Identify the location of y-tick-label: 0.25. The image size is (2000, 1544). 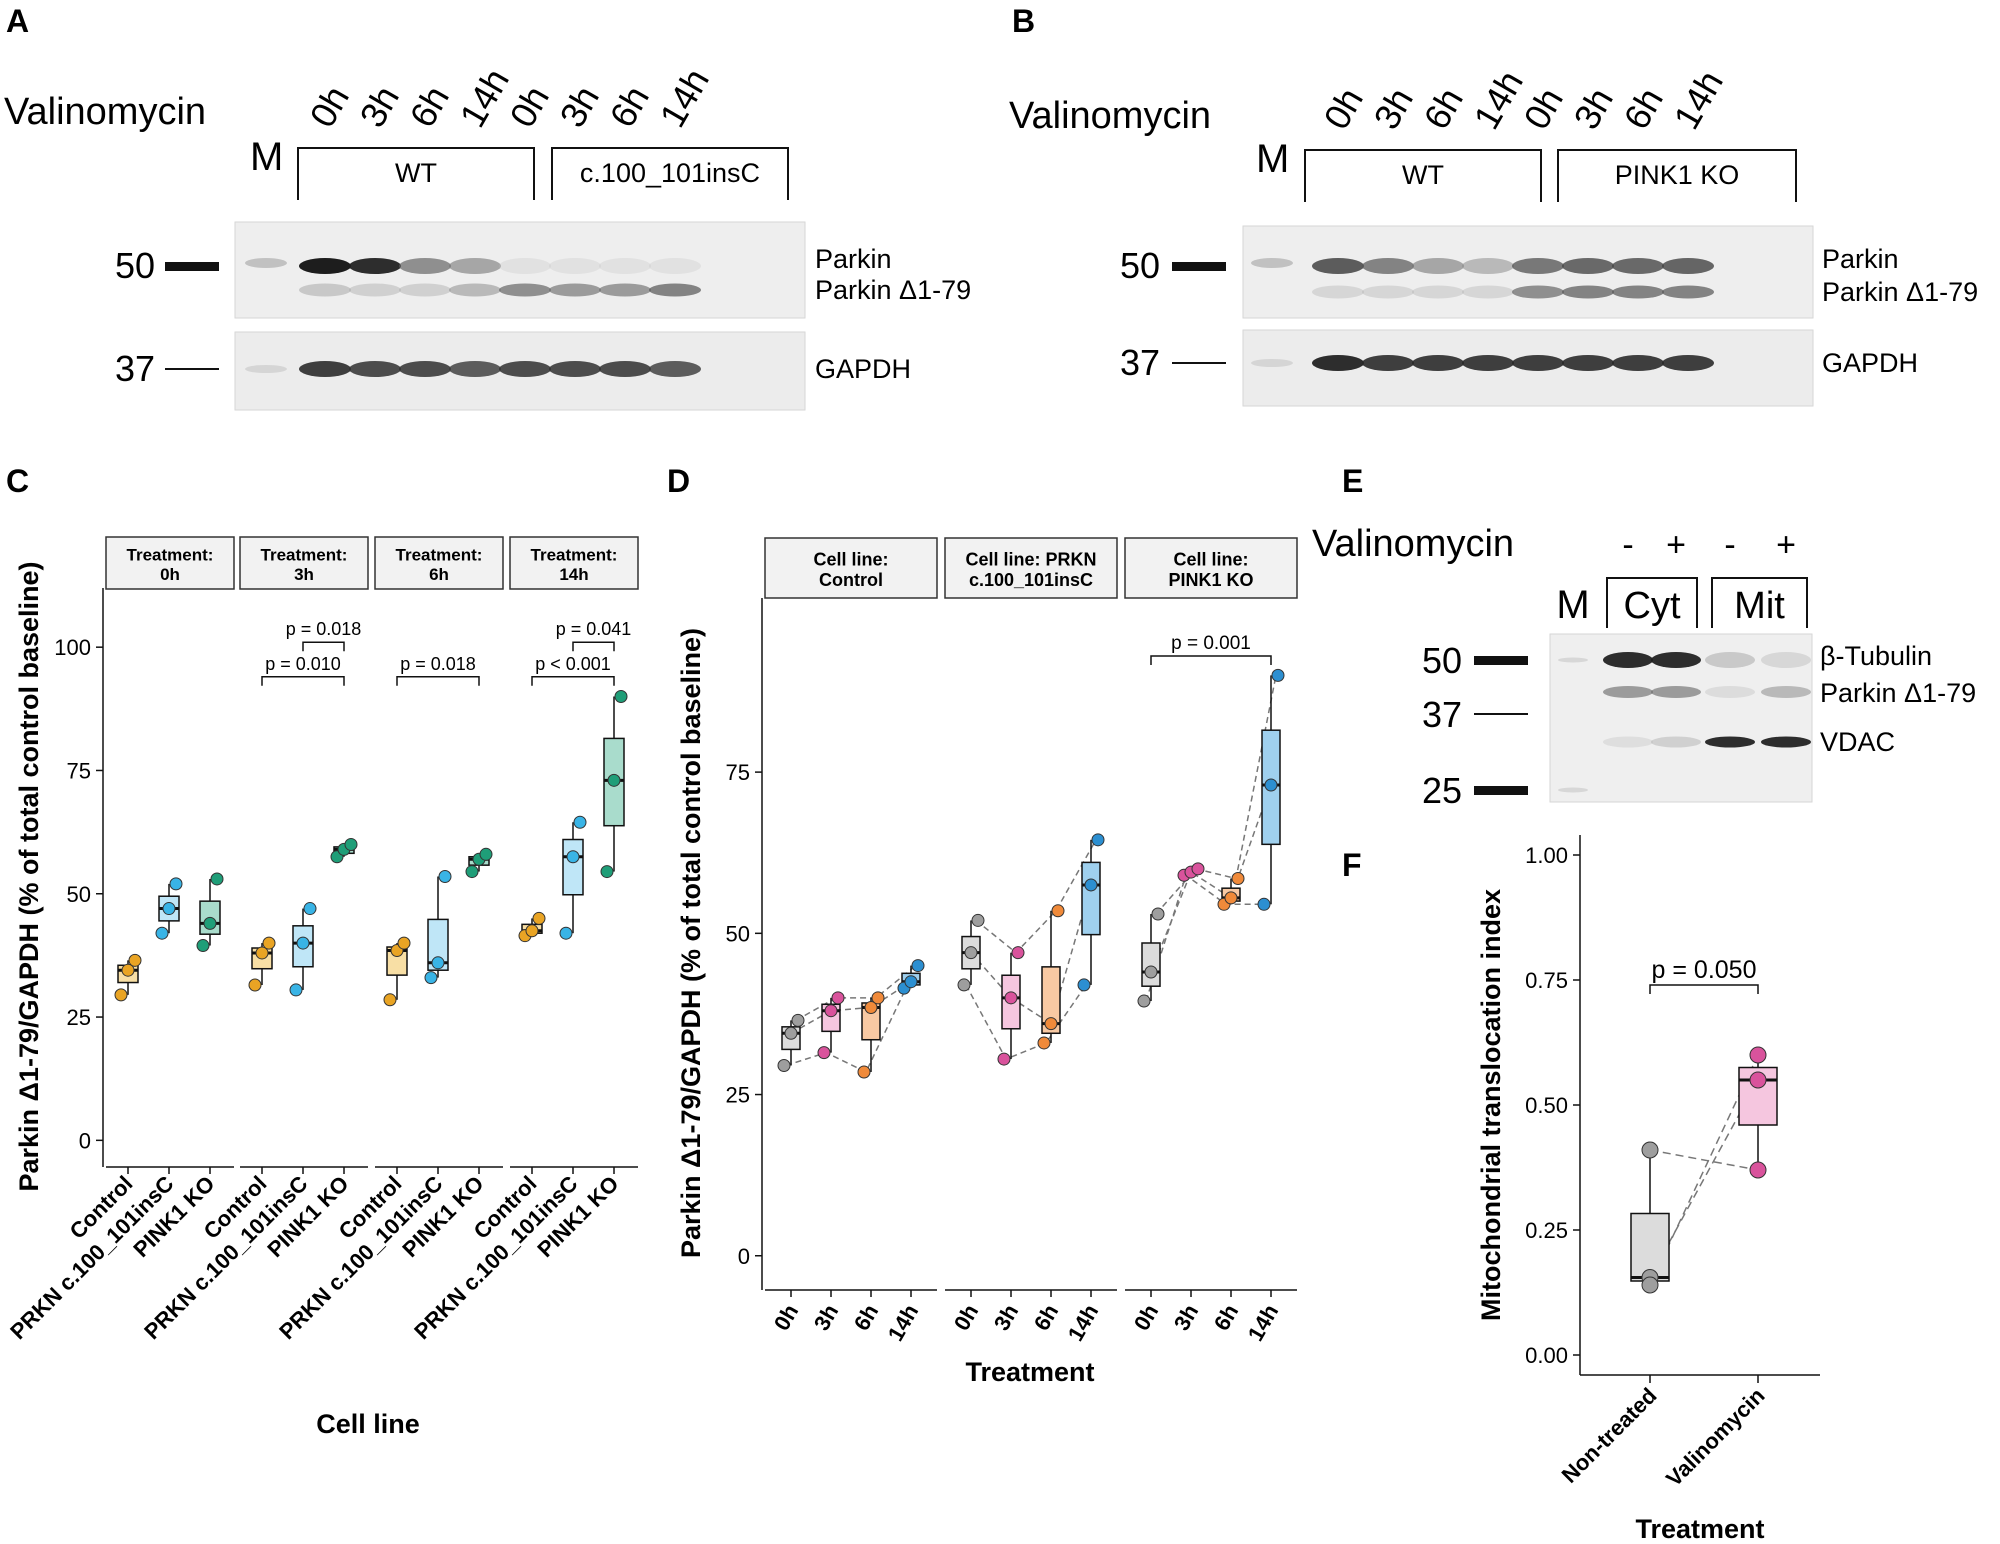
(1546, 1230).